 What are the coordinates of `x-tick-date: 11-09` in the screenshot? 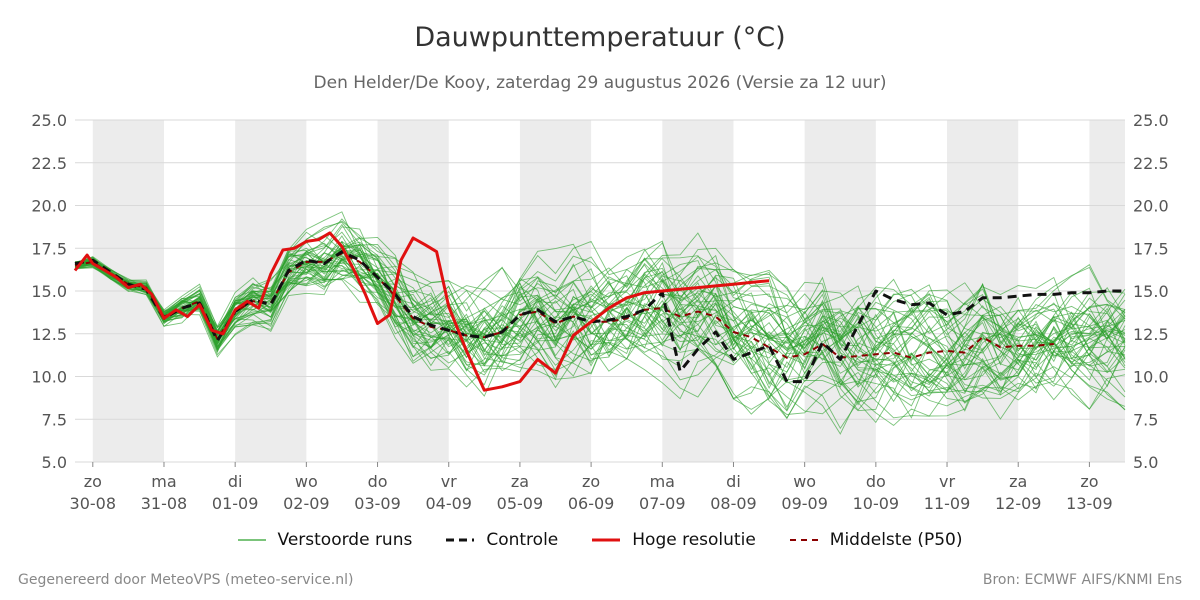 It's located at (947, 503).